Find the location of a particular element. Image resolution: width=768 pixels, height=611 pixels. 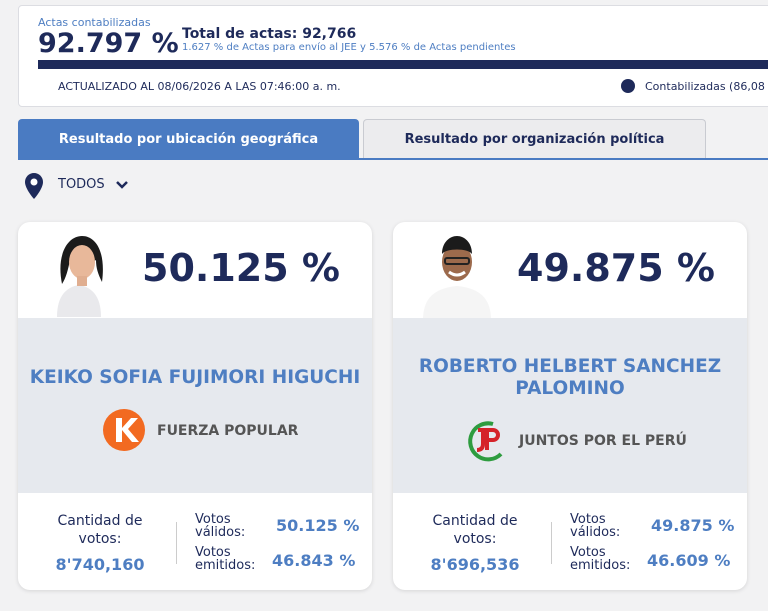

total-actas: Total de actas: 92,766 is located at coordinates (269, 34).